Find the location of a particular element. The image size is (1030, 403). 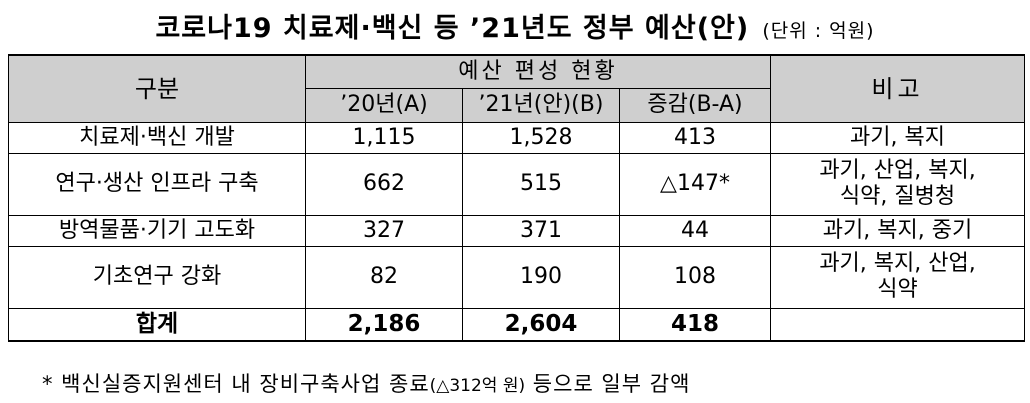

row-remark-line-2: 식약, 질병청 is located at coordinates (897, 196).